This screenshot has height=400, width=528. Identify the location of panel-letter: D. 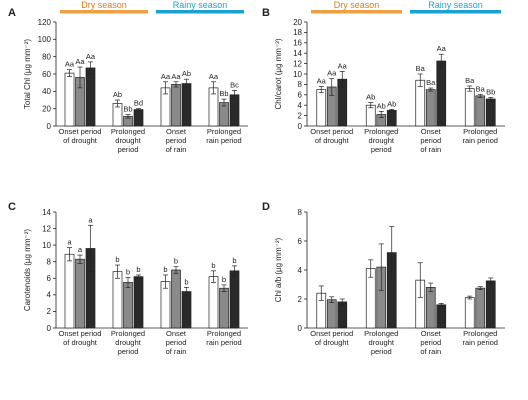
(266, 207).